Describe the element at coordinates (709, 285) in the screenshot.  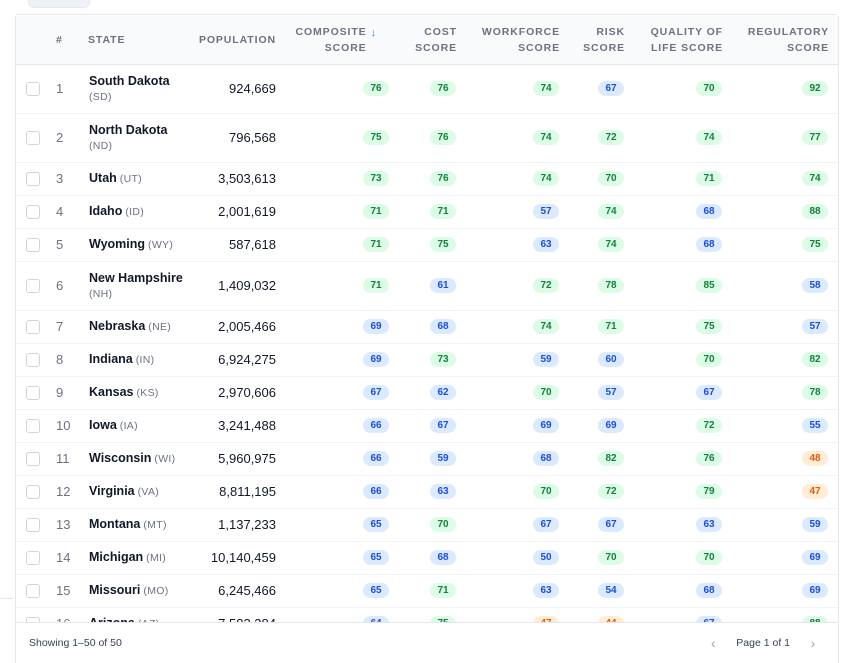
I see `qol-score-cell: 85` at that location.